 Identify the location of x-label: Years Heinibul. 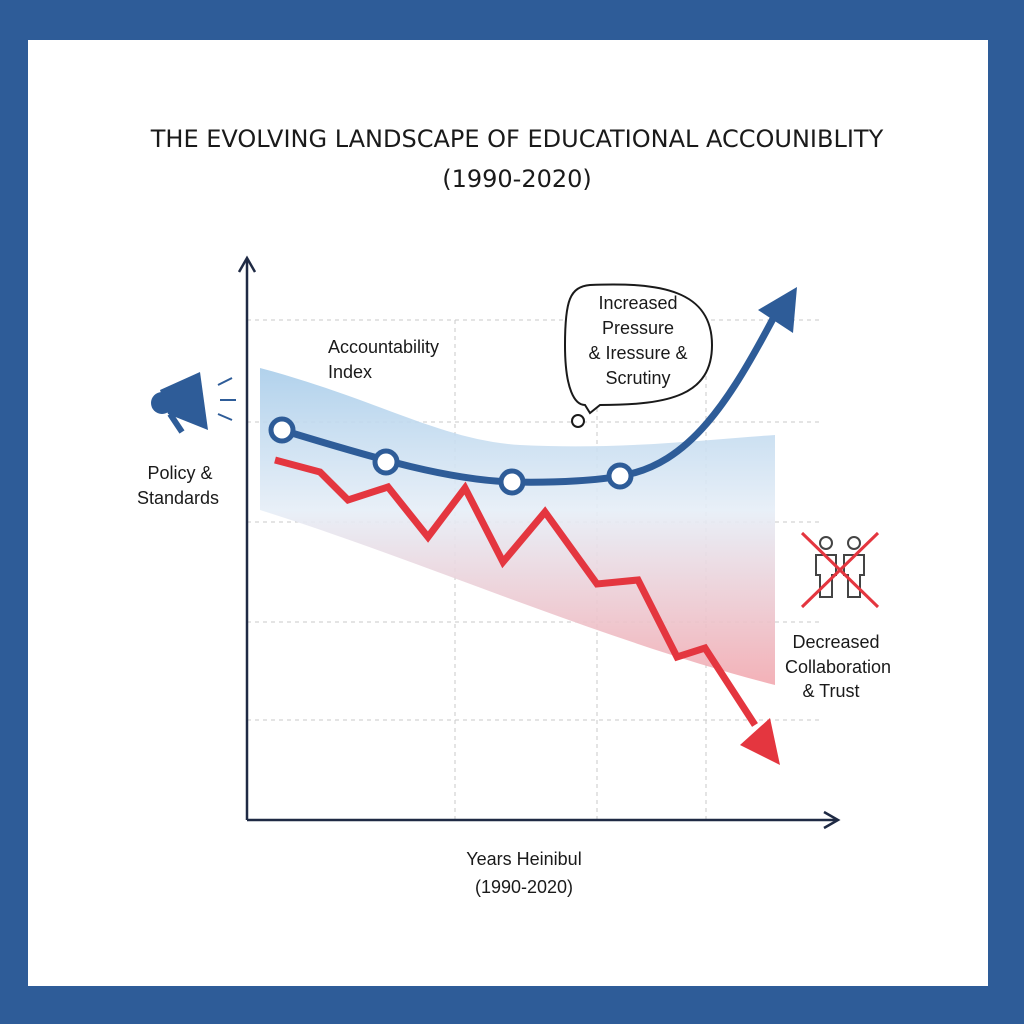
(523, 859).